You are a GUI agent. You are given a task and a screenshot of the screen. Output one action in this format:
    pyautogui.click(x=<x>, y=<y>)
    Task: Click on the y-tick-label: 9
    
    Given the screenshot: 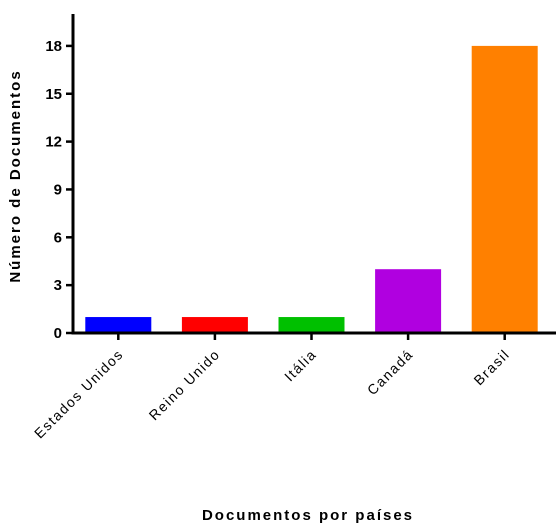 What is the action you would take?
    pyautogui.click(x=58, y=189)
    